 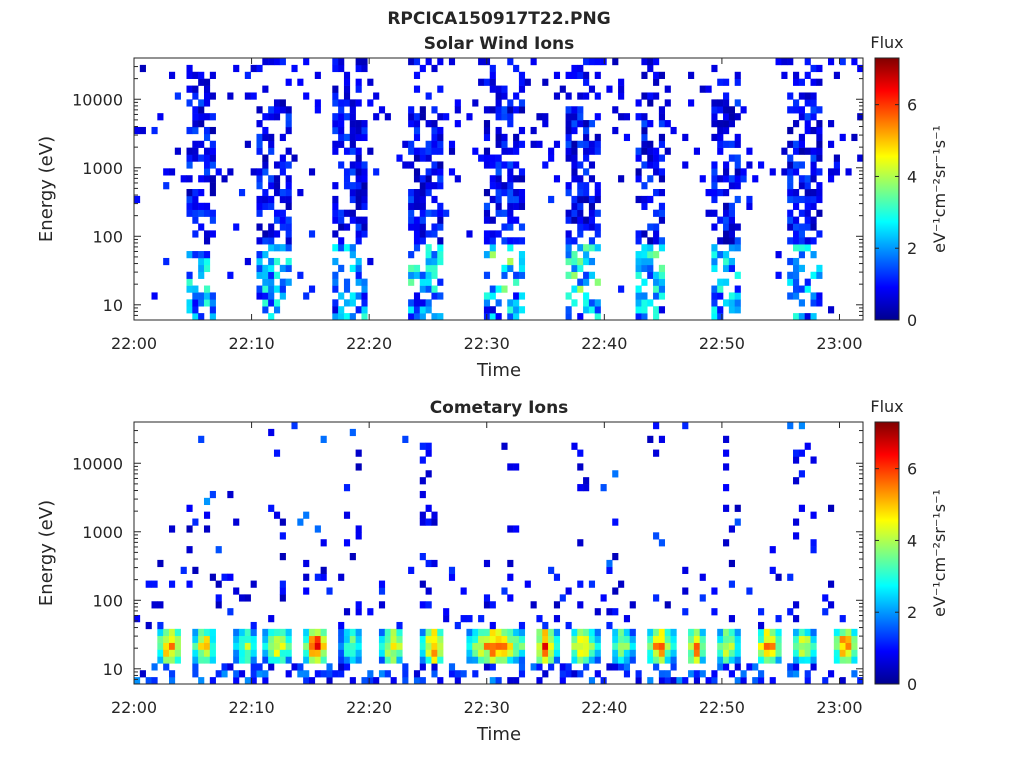 I want to click on y-tick-label: 10, so click(x=113, y=669).